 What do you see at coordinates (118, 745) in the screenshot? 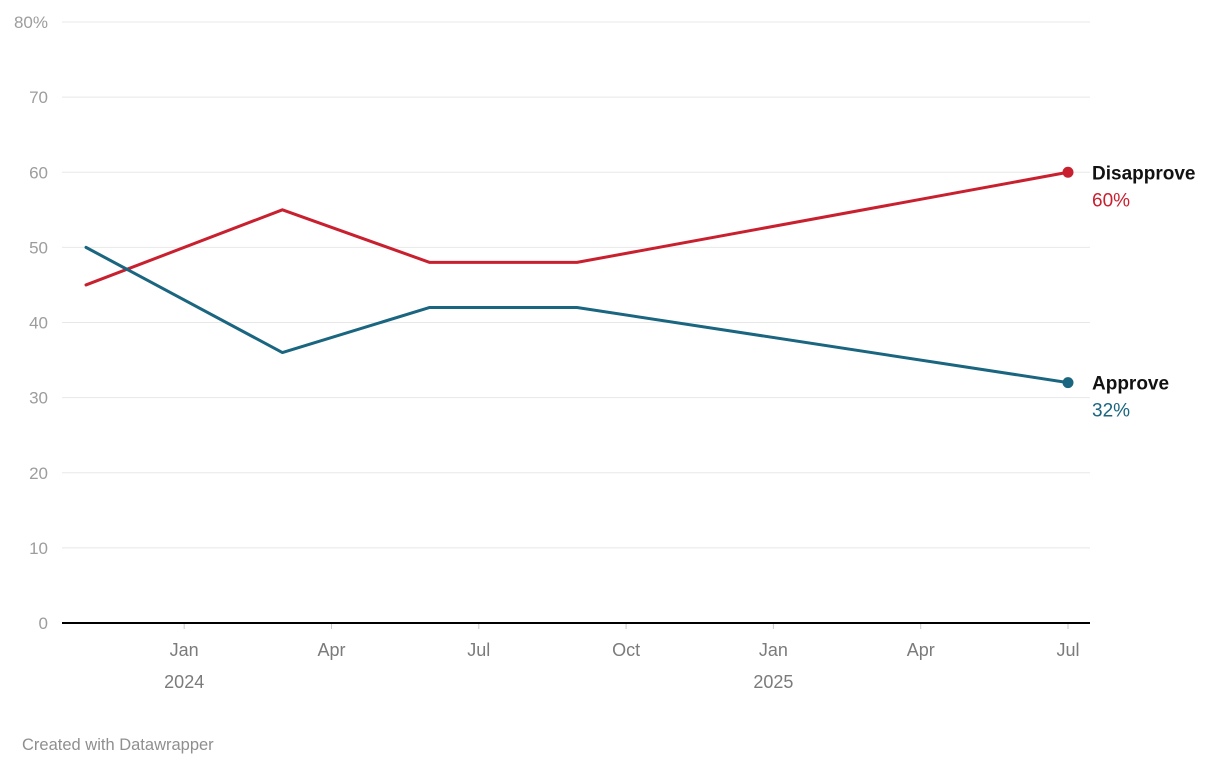
I see `datawrapper-credit: Created with Datawrapper` at bounding box center [118, 745].